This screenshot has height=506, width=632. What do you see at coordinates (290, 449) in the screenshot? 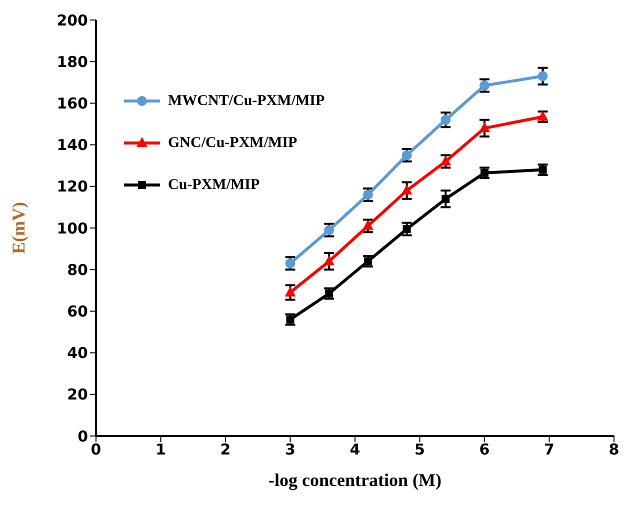
I see `x-tick-label: 3` at bounding box center [290, 449].